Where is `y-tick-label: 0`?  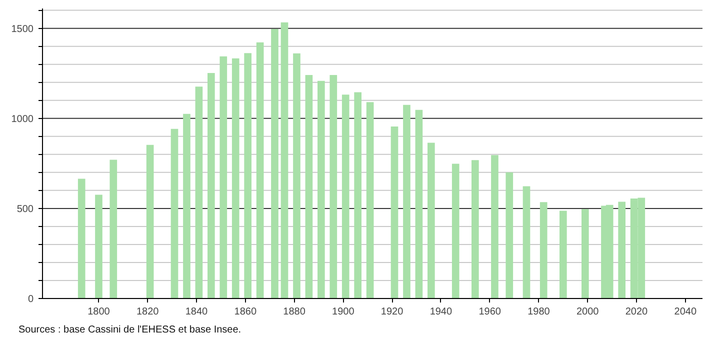
y-tick-label: 0 is located at coordinates (31, 299).